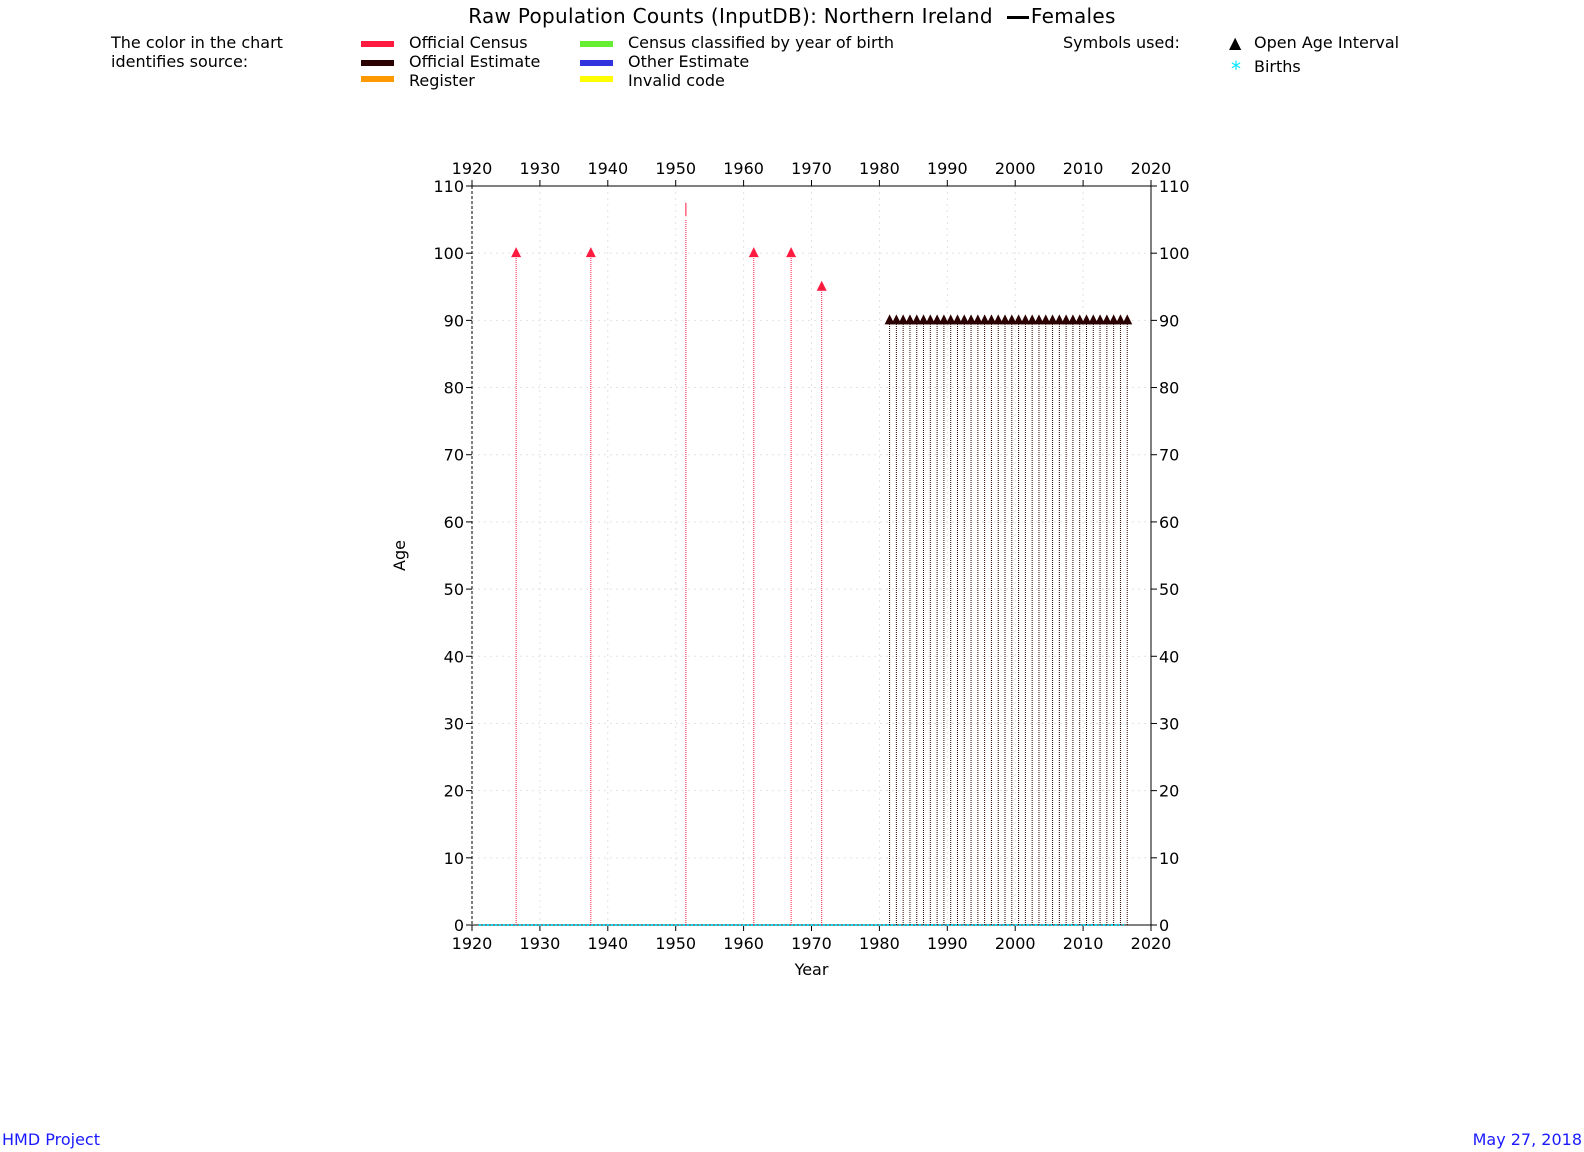 The width and height of the screenshot is (1584, 1152). Describe the element at coordinates (540, 943) in the screenshot. I see `x-tick-label-bottom: 1930` at that location.